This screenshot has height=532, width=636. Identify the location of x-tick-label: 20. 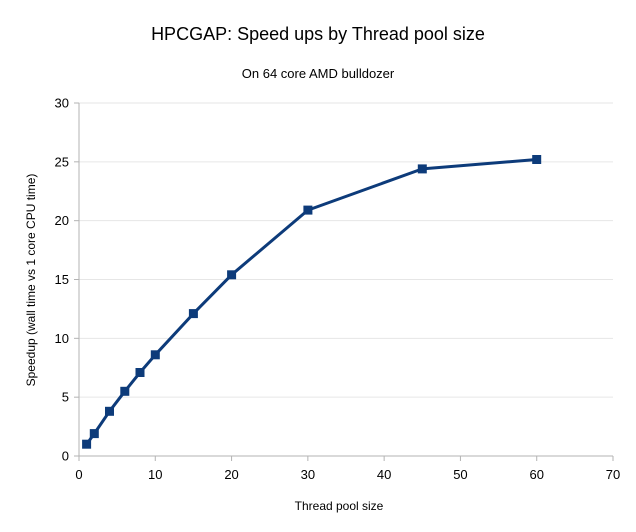
(231, 474).